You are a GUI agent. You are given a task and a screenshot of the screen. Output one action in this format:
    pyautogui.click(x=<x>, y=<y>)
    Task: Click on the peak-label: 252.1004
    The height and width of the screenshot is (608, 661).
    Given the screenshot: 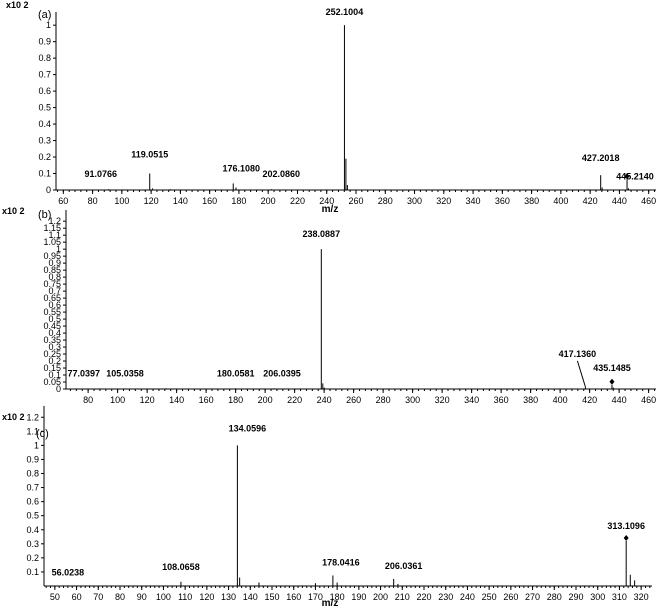 What is the action you would take?
    pyautogui.click(x=345, y=12)
    